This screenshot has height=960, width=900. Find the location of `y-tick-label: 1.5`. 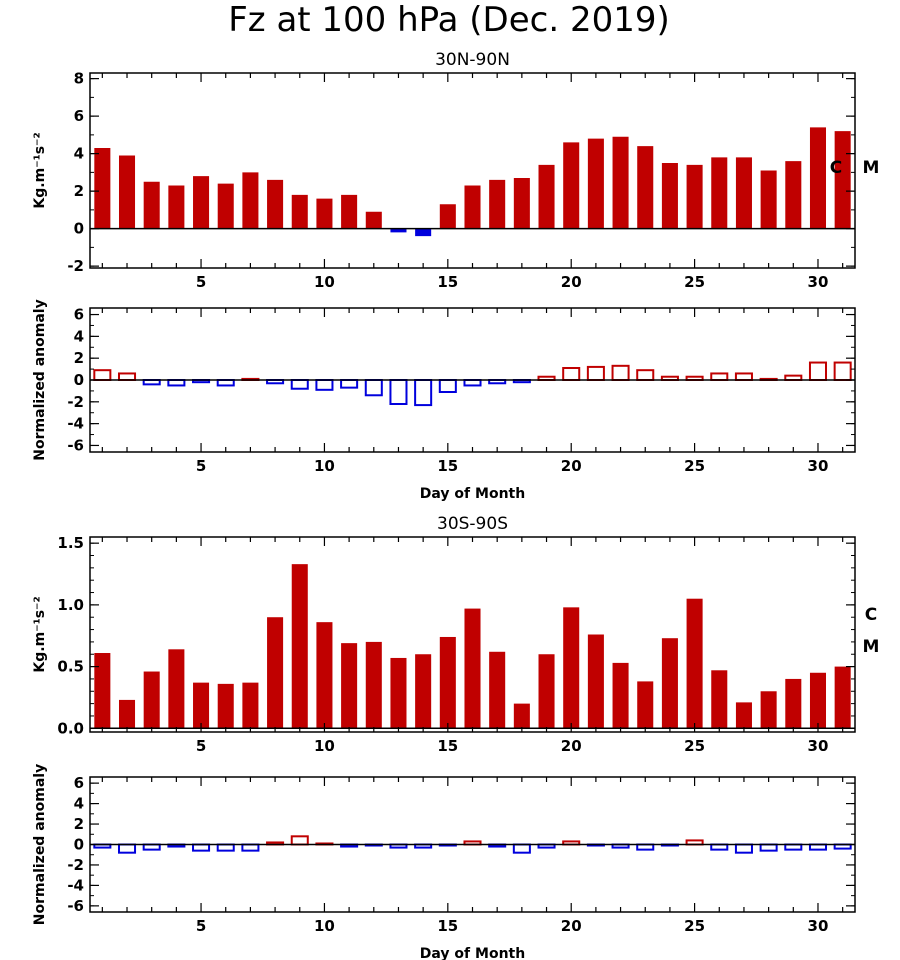

y-tick-label: 1.5 is located at coordinates (70, 543).